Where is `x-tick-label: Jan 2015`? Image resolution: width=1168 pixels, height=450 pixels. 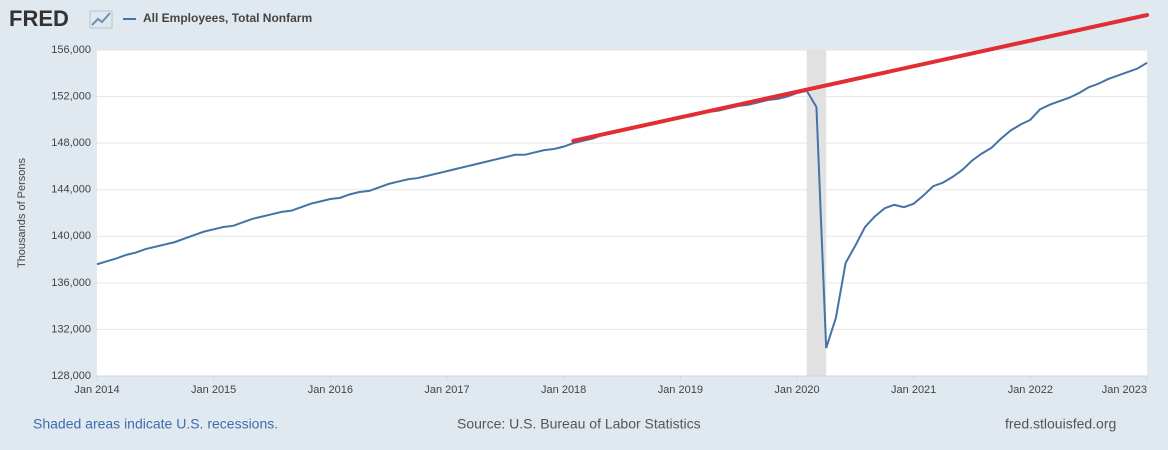 x-tick-label: Jan 2015 is located at coordinates (213, 390).